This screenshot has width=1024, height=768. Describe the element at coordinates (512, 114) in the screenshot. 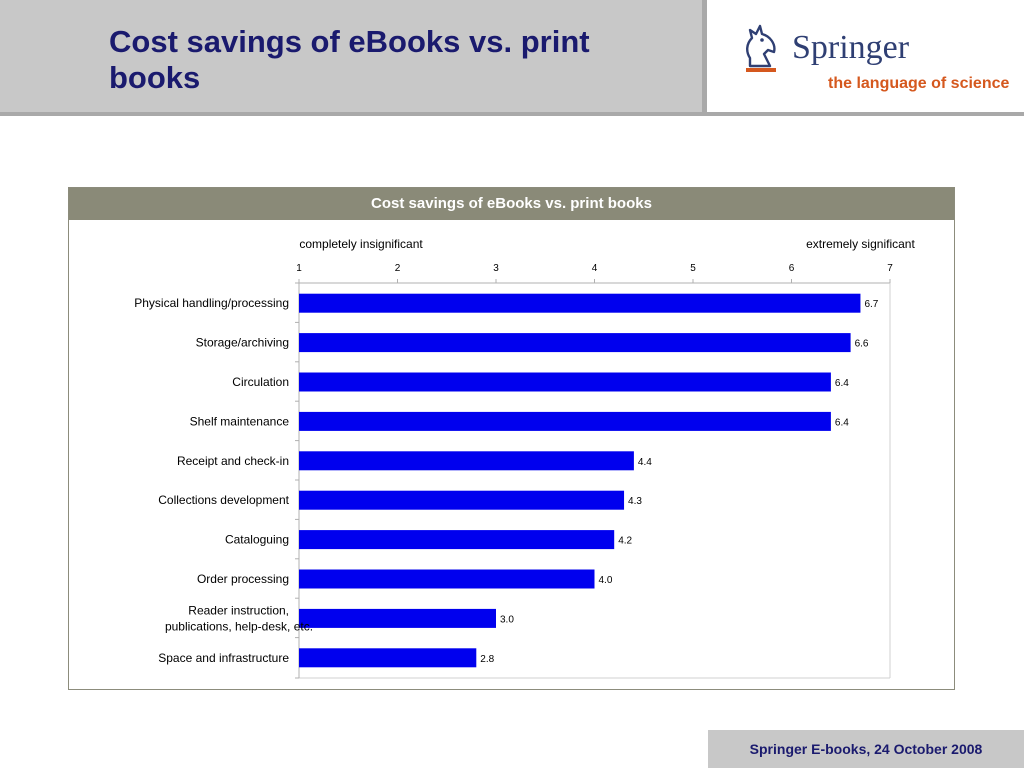

I see `header-rule` at that location.